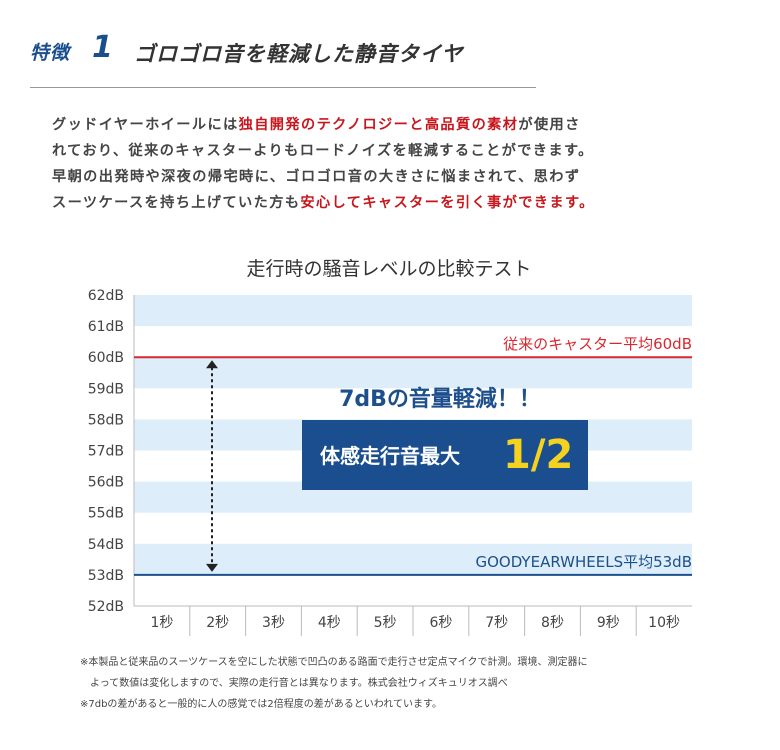 This screenshot has width=780, height=750. What do you see at coordinates (106, 389) in the screenshot?
I see `y-tick-label: 59dB` at bounding box center [106, 389].